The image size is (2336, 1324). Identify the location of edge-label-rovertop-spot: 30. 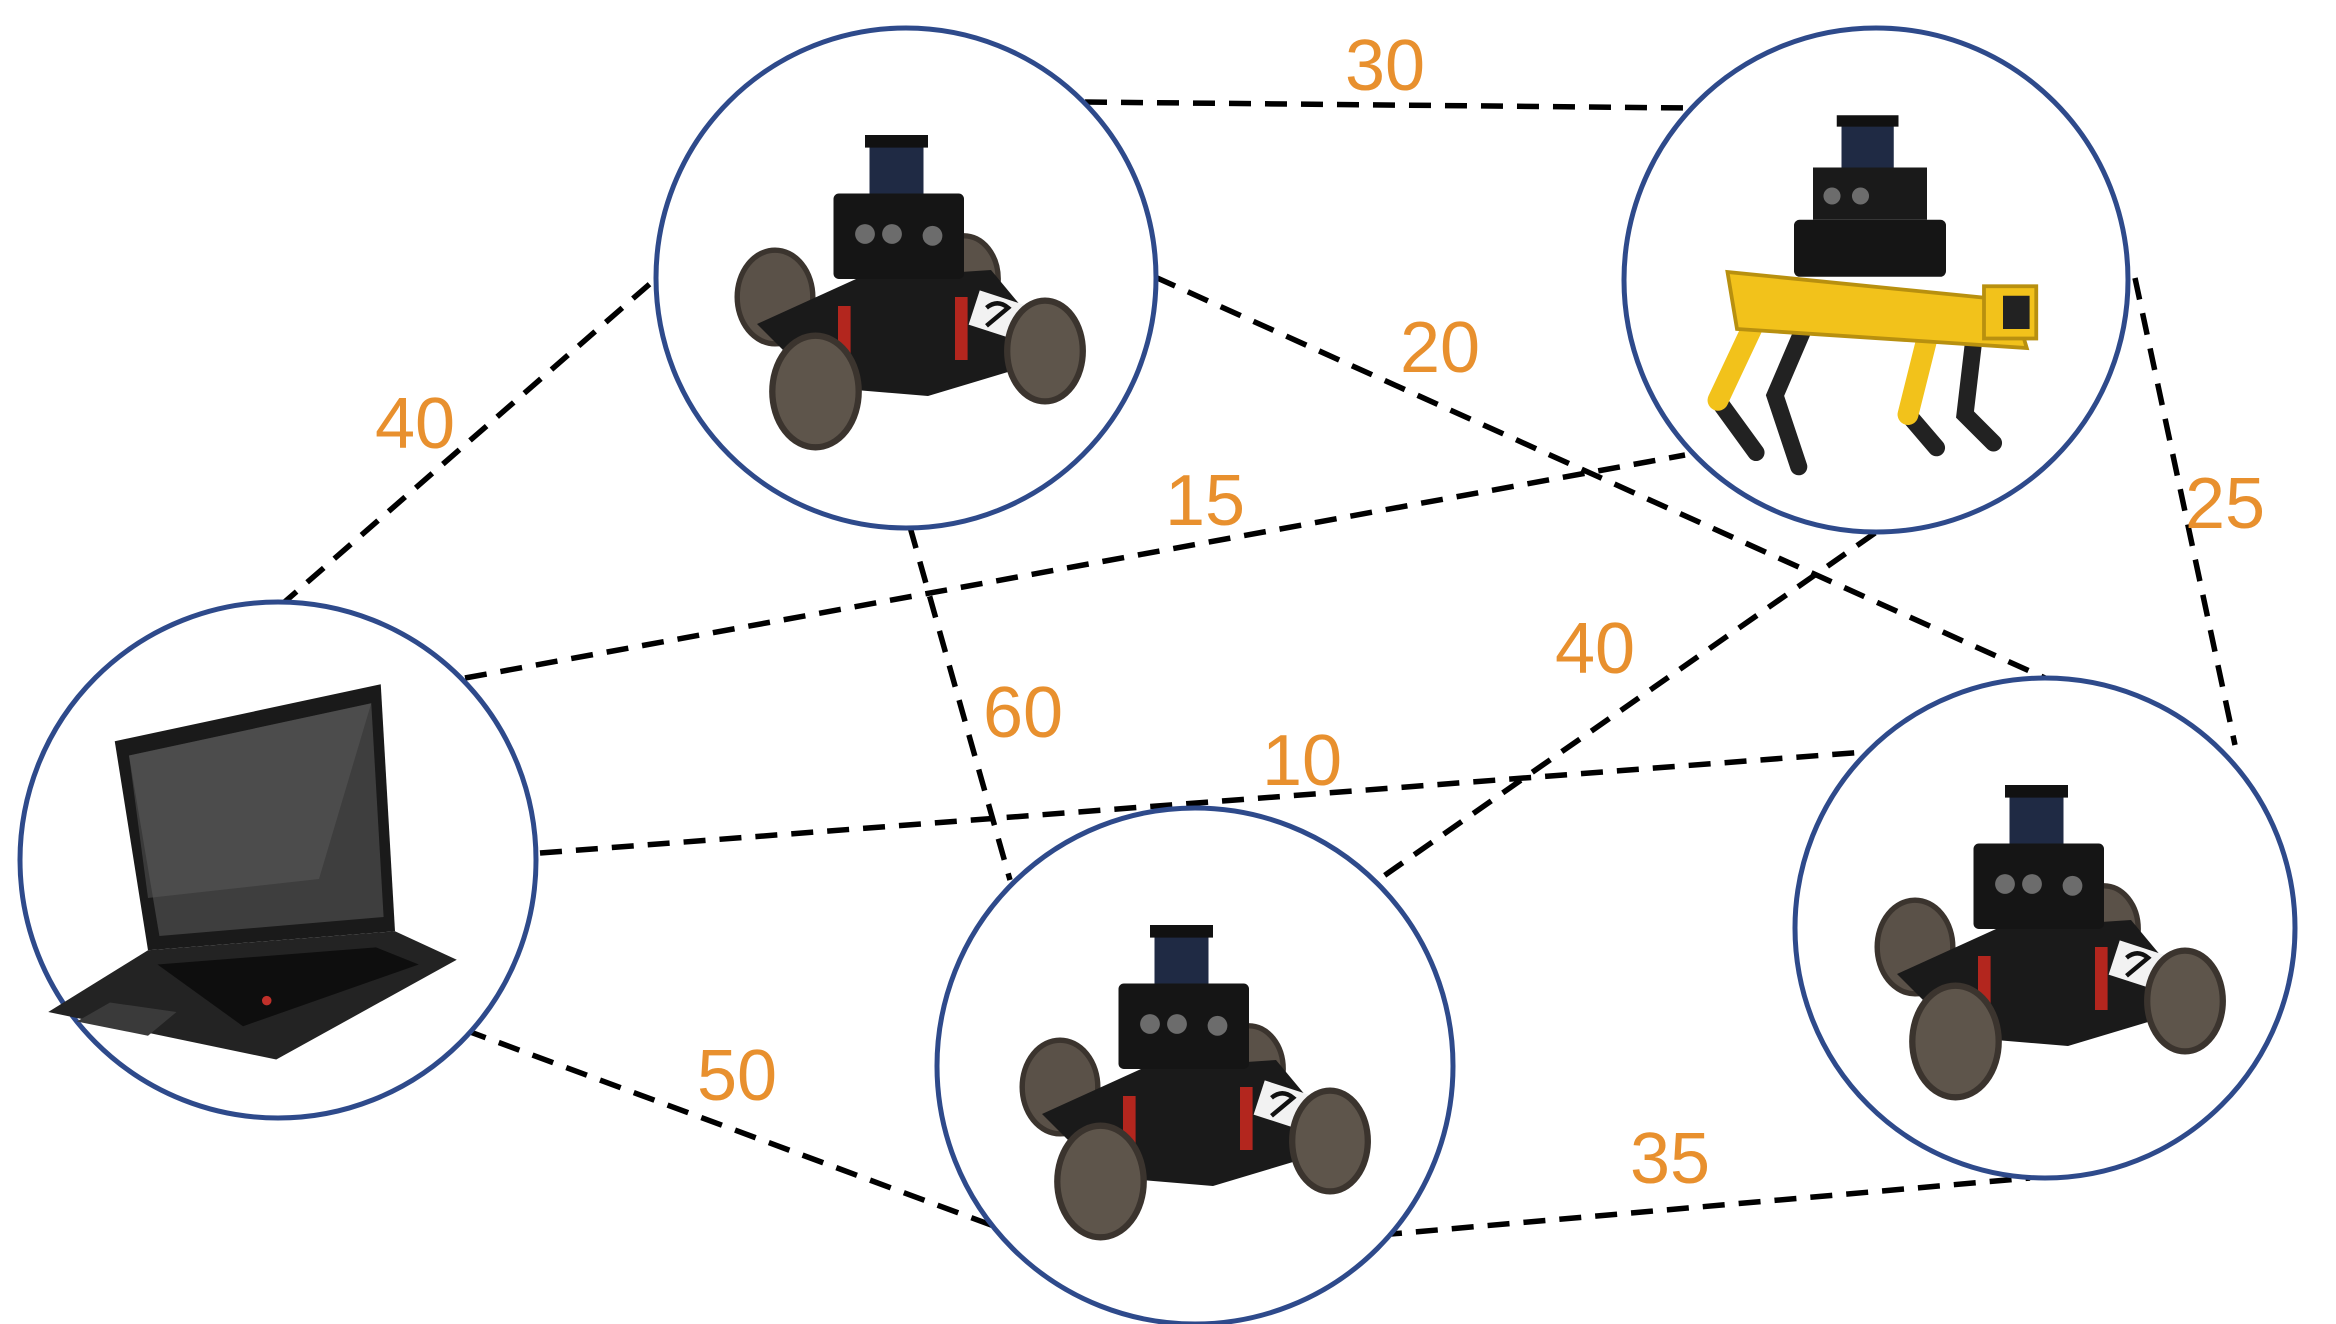
(1385, 66).